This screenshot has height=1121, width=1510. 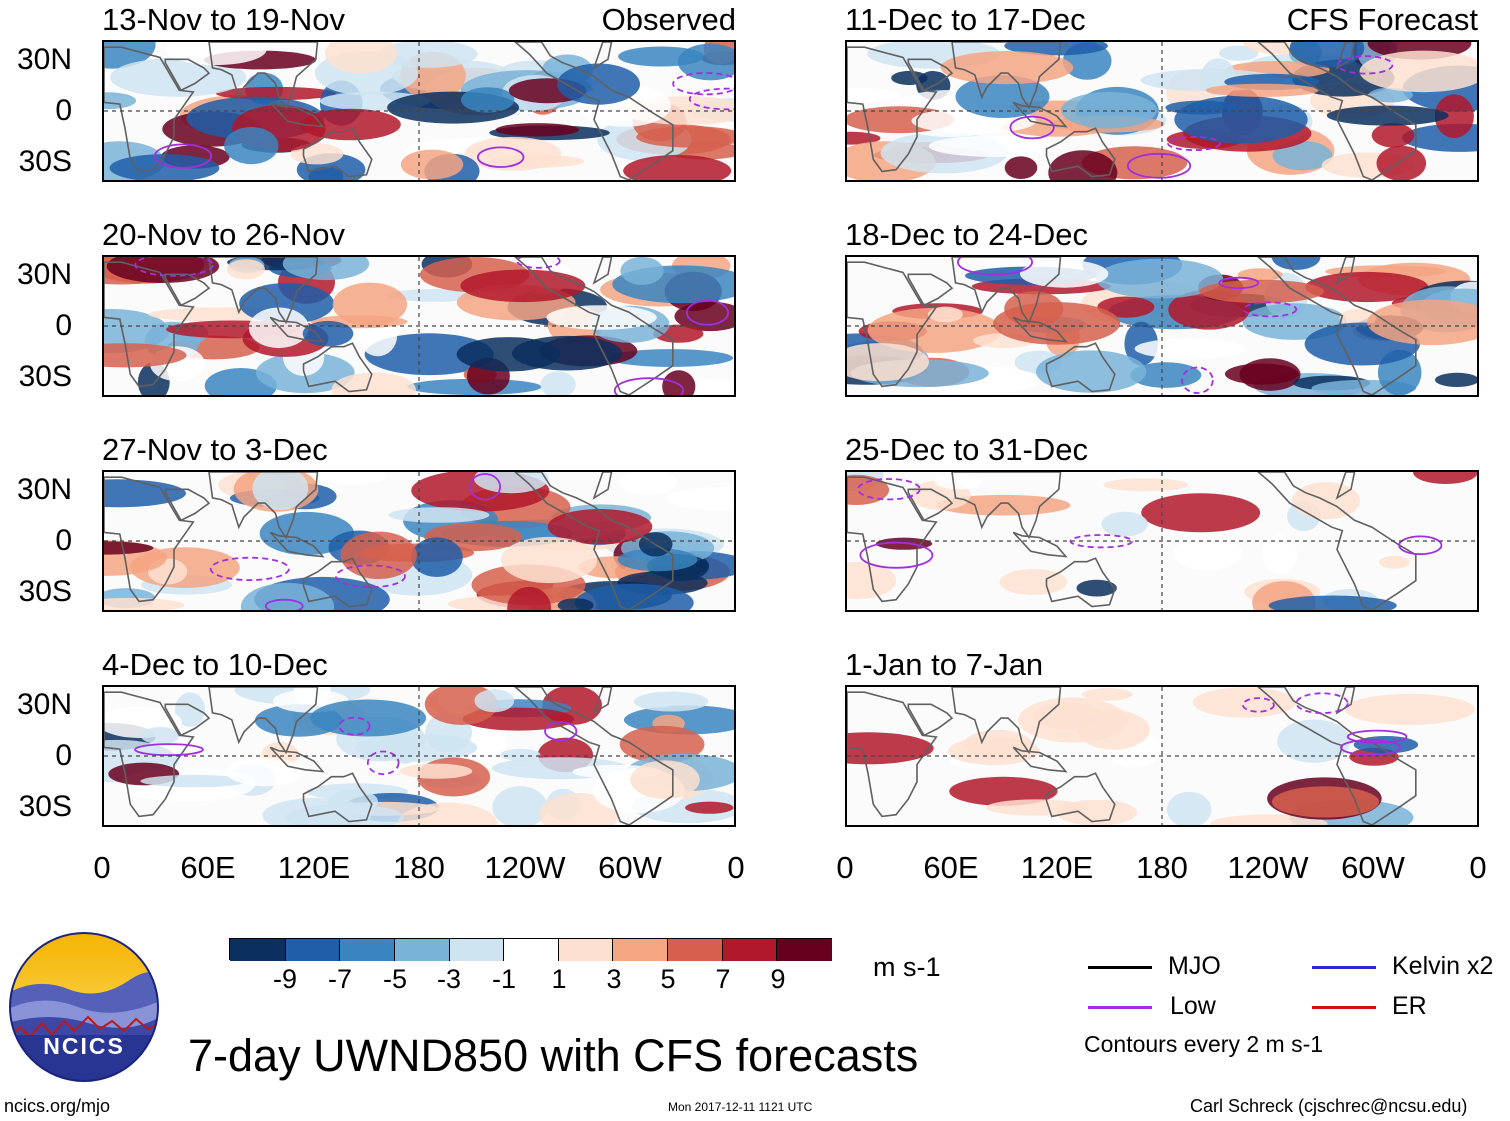 I want to click on footer-url: ncics.org/mjo, so click(x=57, y=1106).